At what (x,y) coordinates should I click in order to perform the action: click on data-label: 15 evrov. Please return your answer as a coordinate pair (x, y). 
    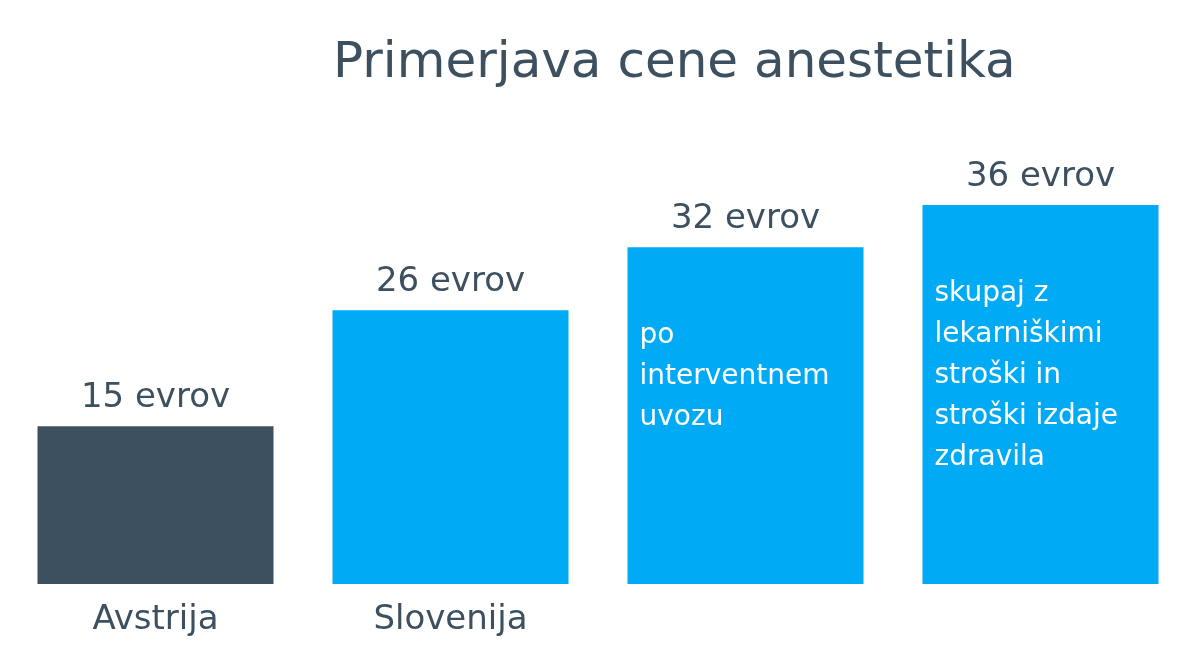
    Looking at the image, I should click on (155, 395).